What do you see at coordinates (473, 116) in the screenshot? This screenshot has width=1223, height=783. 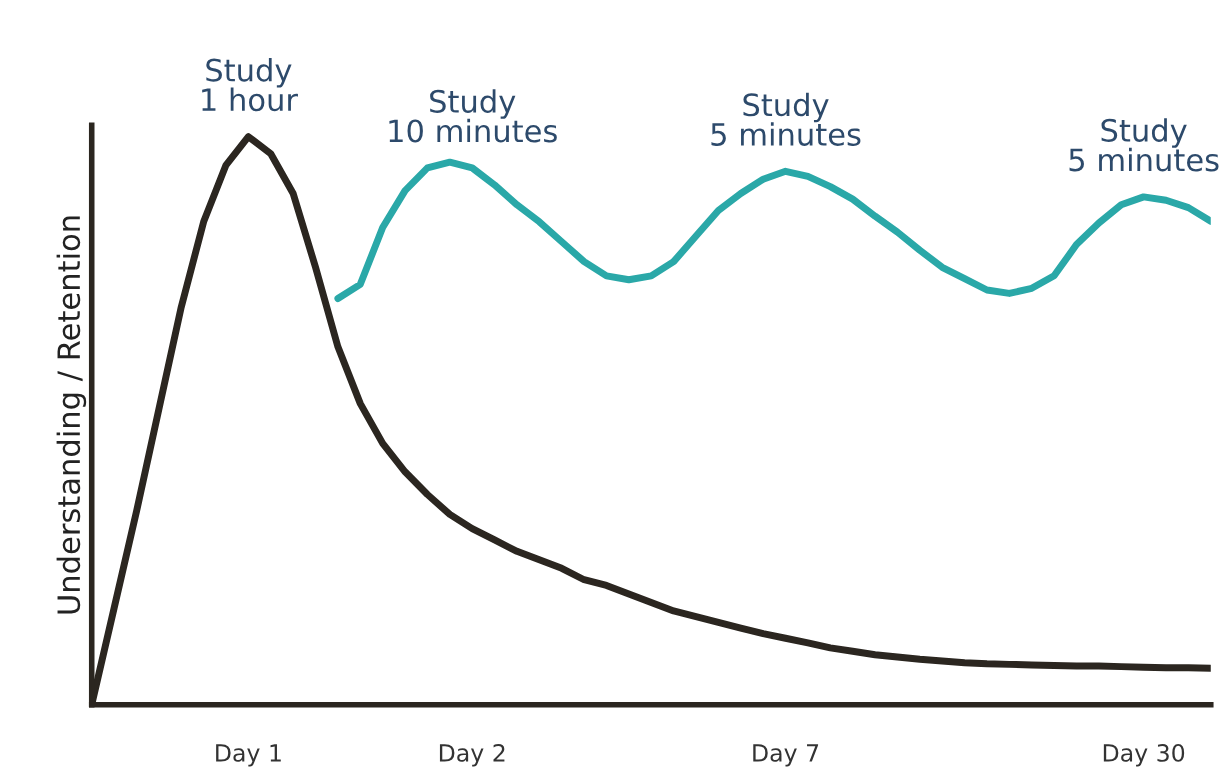 I see `annotation: Study 10 minutes` at bounding box center [473, 116].